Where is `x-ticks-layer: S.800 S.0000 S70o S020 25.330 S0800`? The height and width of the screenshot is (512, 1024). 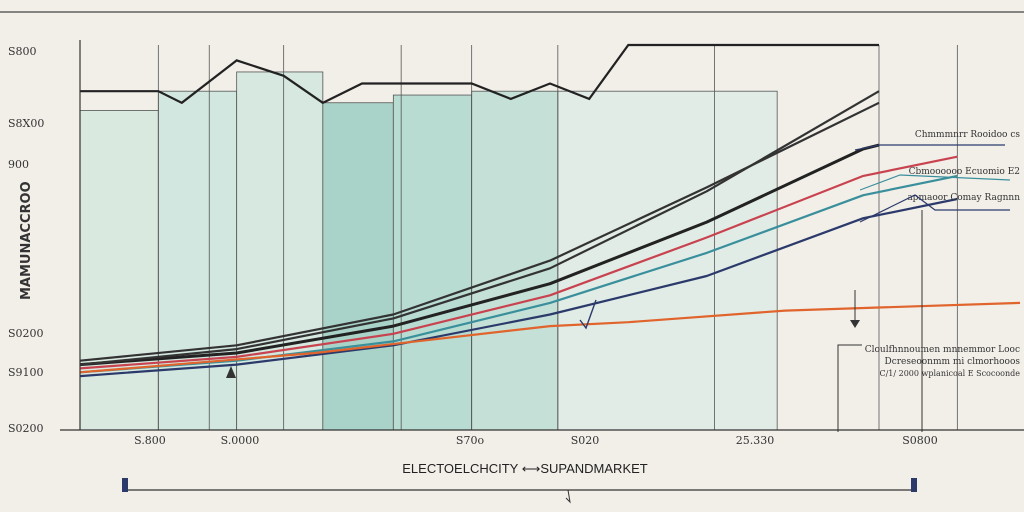 x-ticks-layer: S.800 S.0000 S70o S020 25.330 S0800 is located at coordinates (536, 440).